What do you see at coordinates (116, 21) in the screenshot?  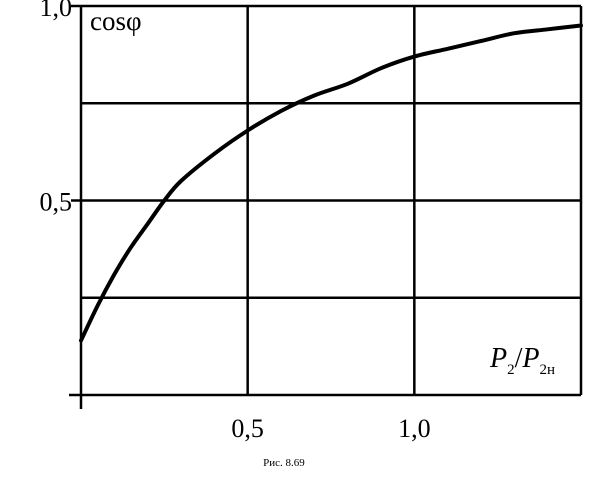 I see `y-axis-label: cosφ` at bounding box center [116, 21].